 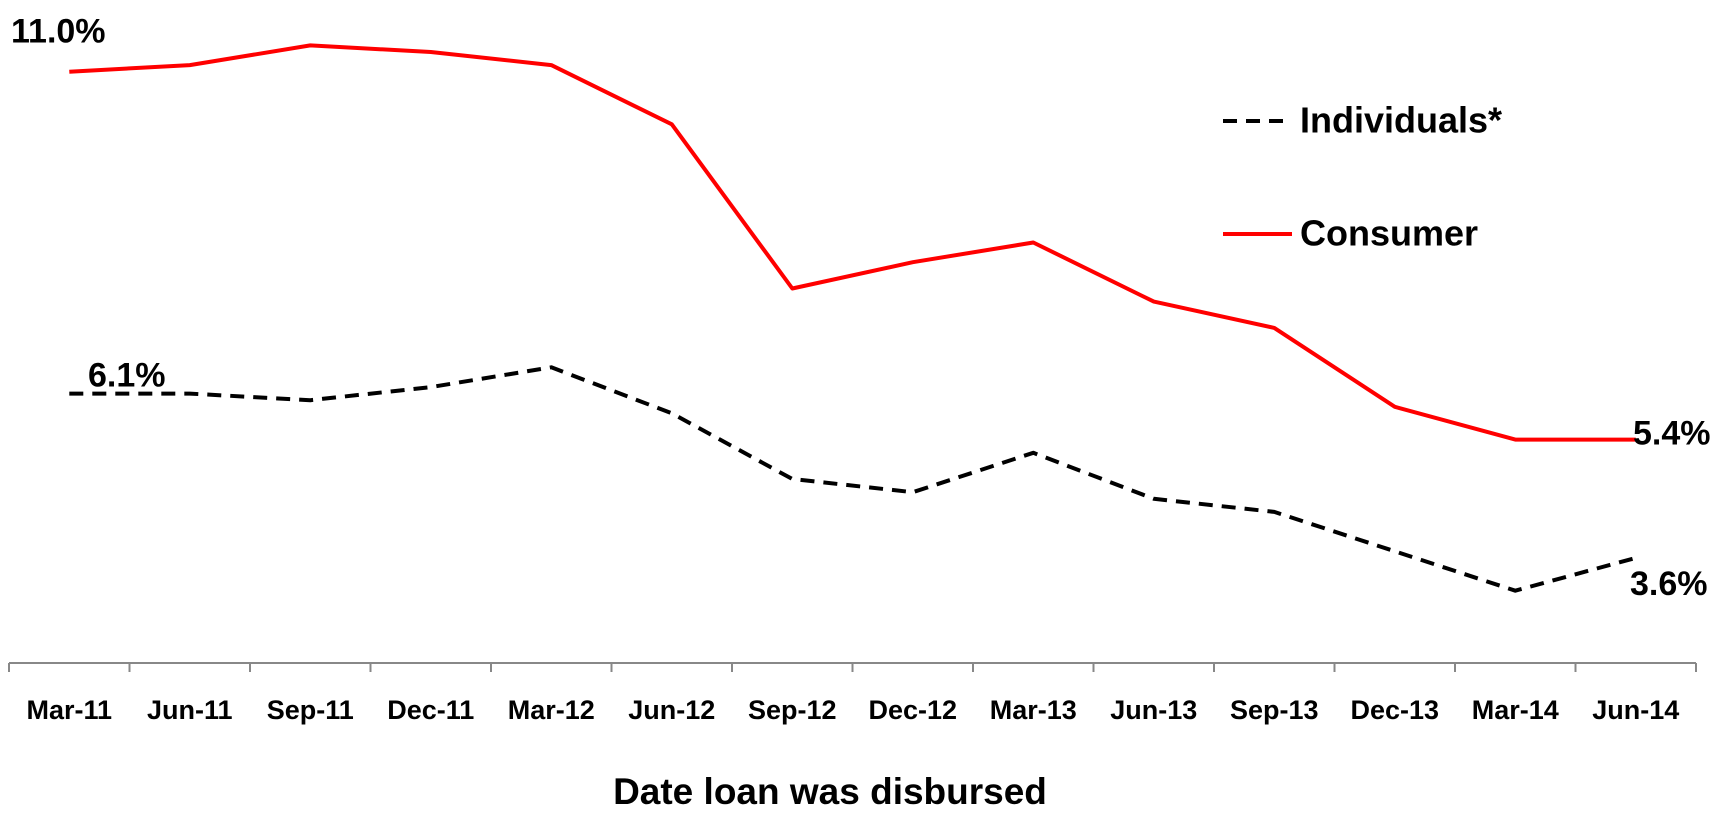 What do you see at coordinates (127, 376) in the screenshot?
I see `data-label: 6.1%` at bounding box center [127, 376].